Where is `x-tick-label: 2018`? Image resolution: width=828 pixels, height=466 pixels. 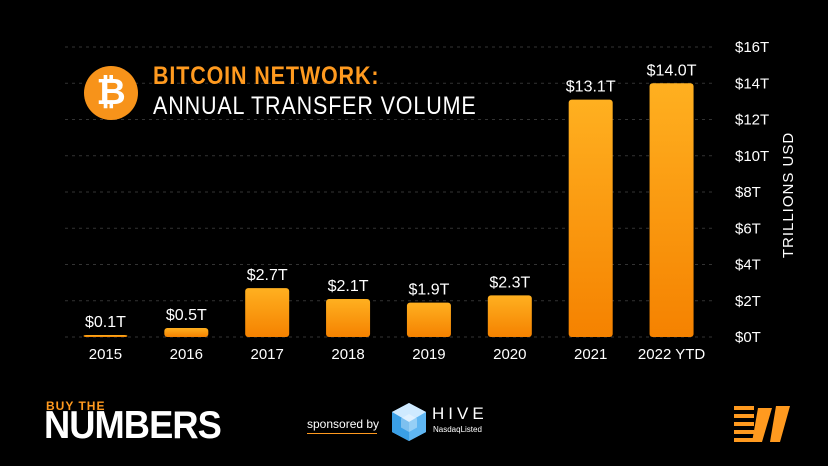 x-tick-label: 2018 is located at coordinates (347, 354).